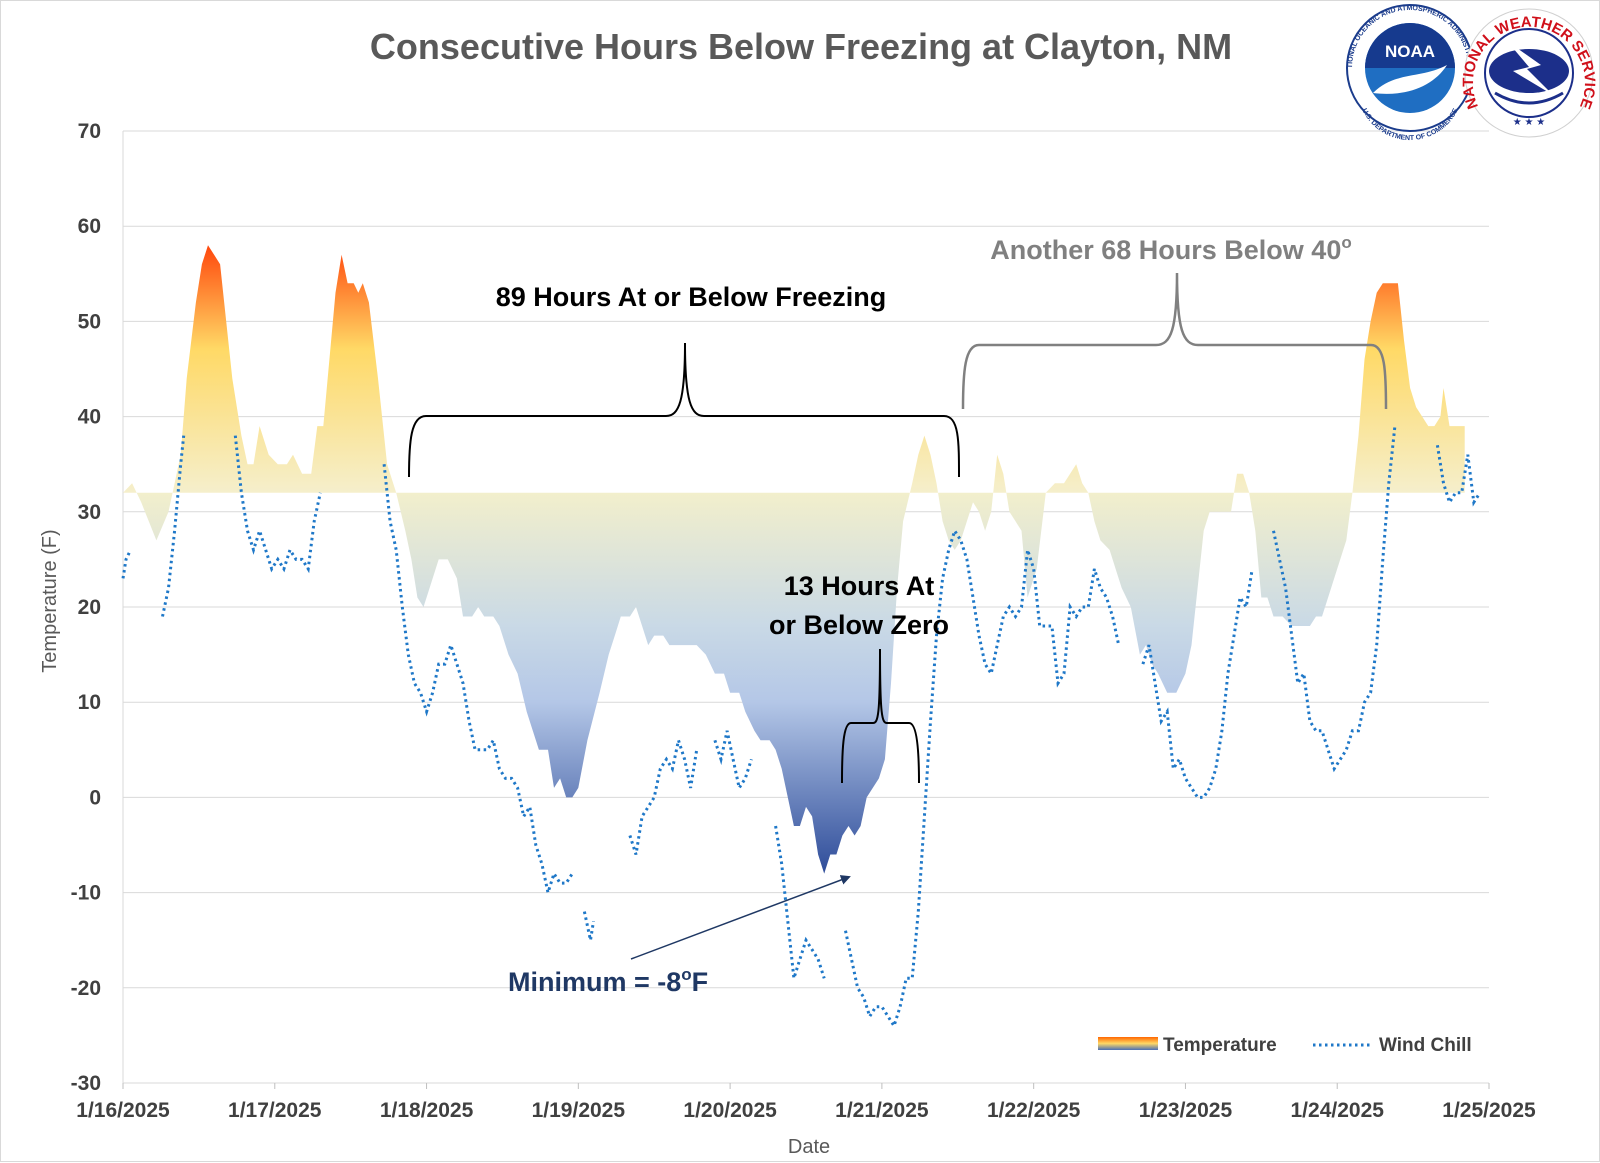 The width and height of the screenshot is (1600, 1163). What do you see at coordinates (691, 297) in the screenshot?
I see `freezing-label: 89 Hours At or Below Freezing` at bounding box center [691, 297].